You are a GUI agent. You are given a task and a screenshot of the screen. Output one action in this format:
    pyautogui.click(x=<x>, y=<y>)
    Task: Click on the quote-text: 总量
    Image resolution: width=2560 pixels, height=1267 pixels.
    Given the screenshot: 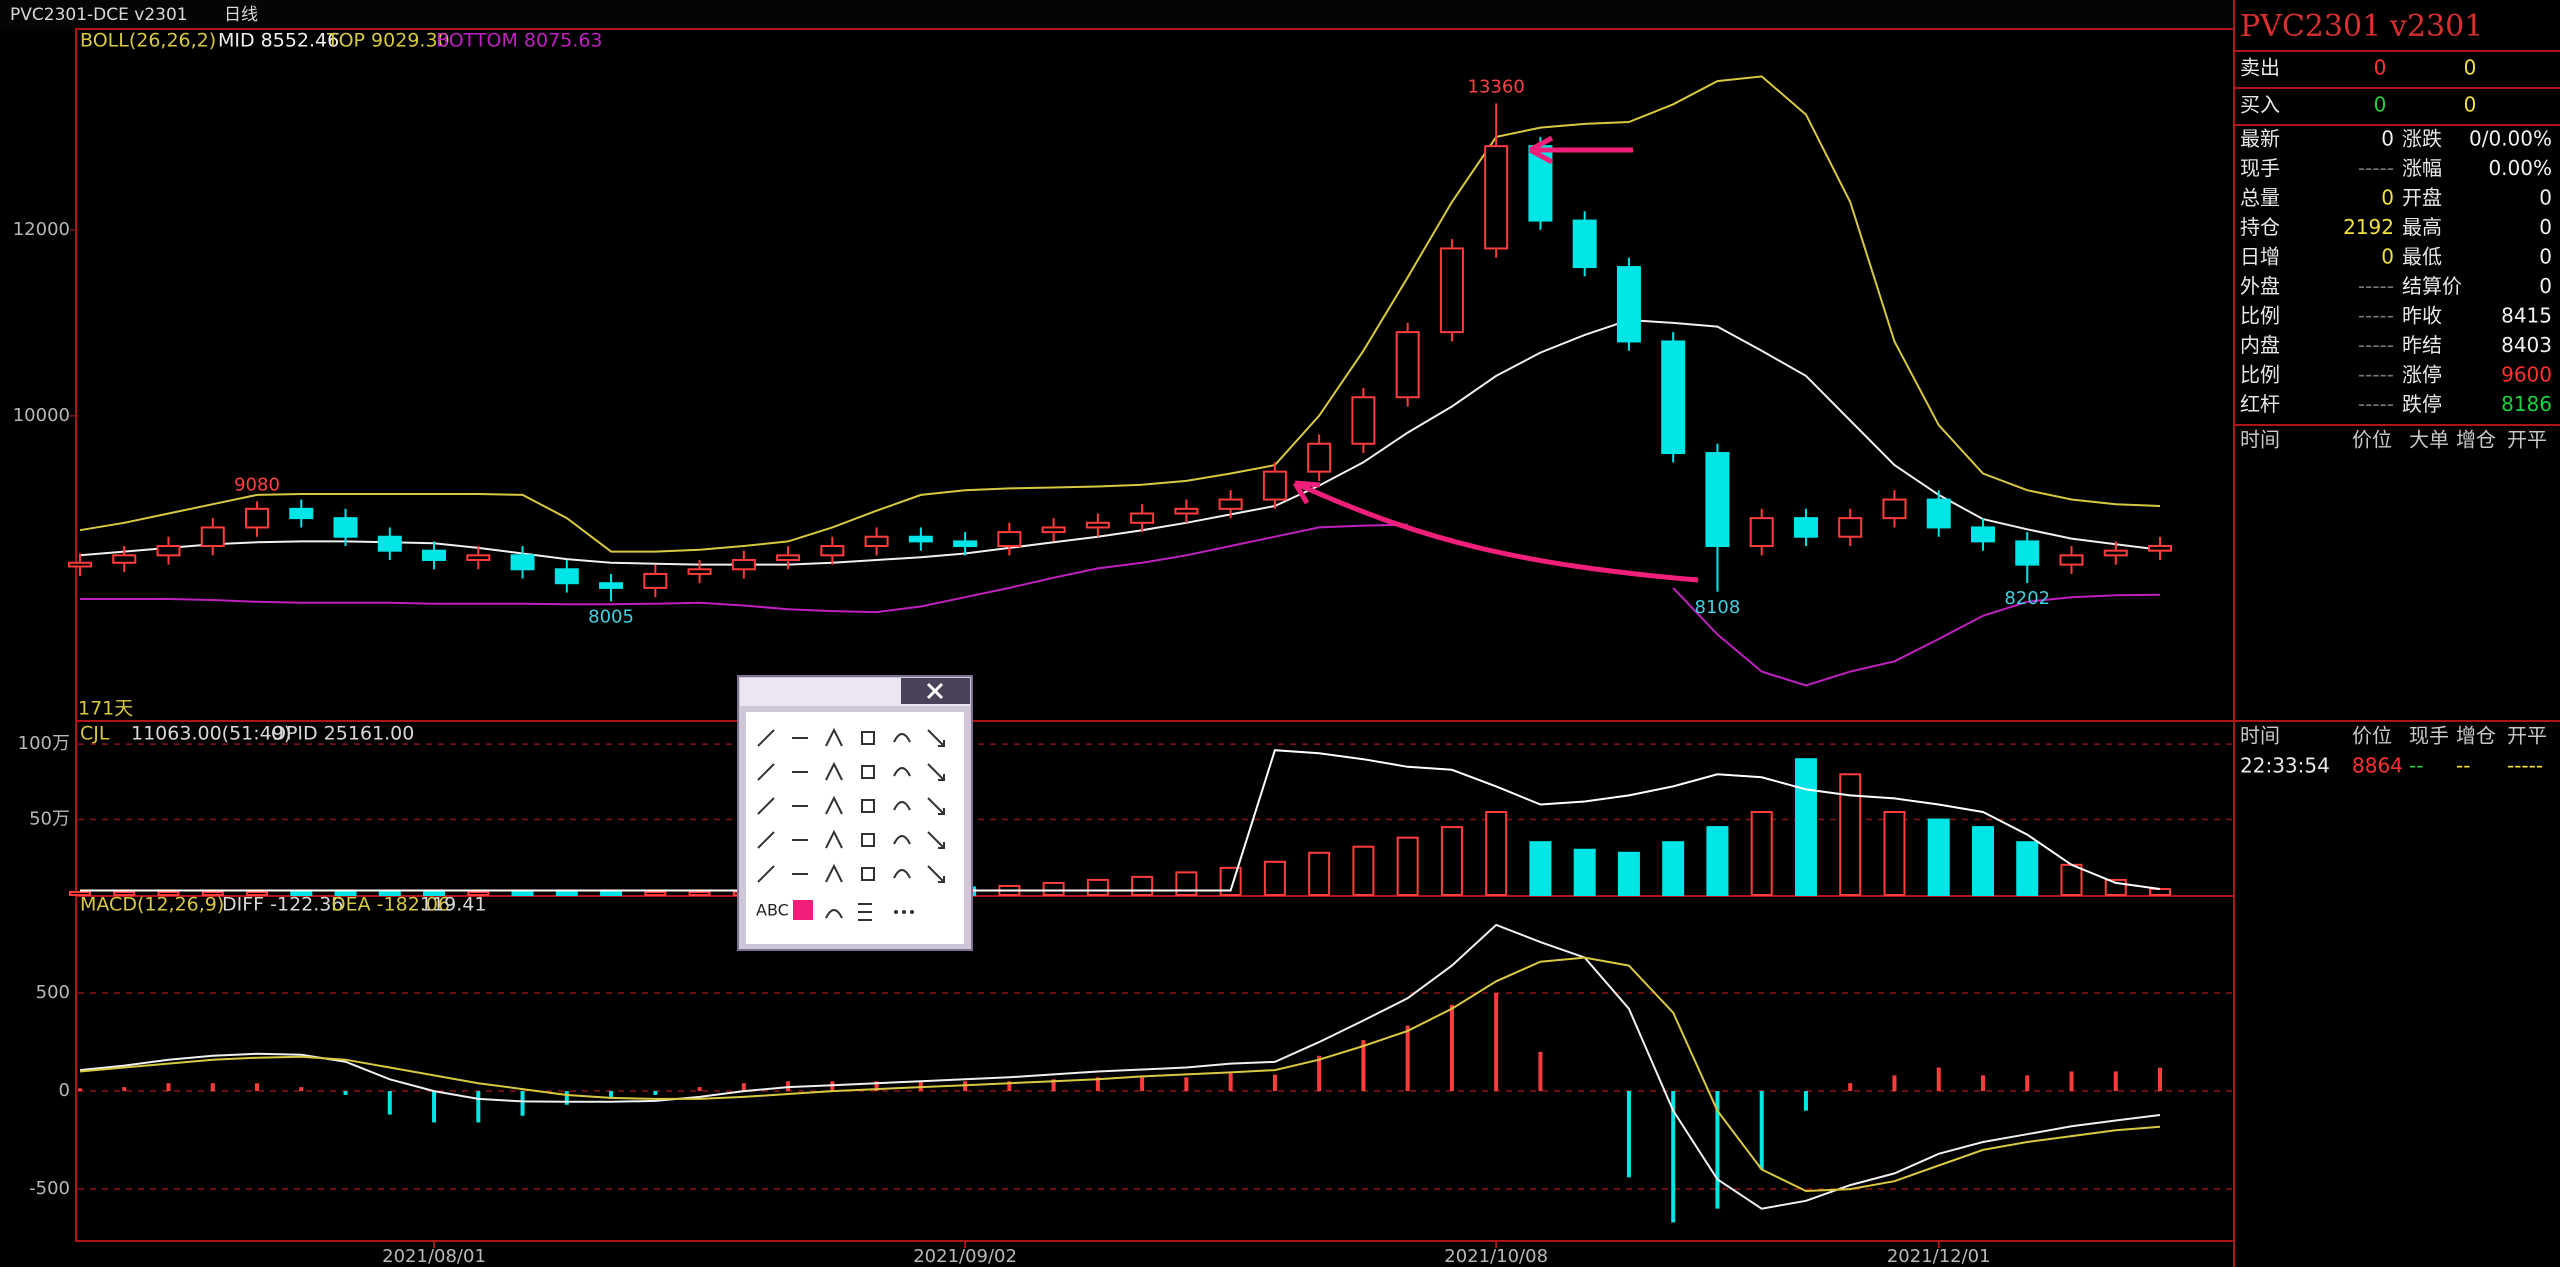 What is the action you would take?
    pyautogui.click(x=2260, y=198)
    